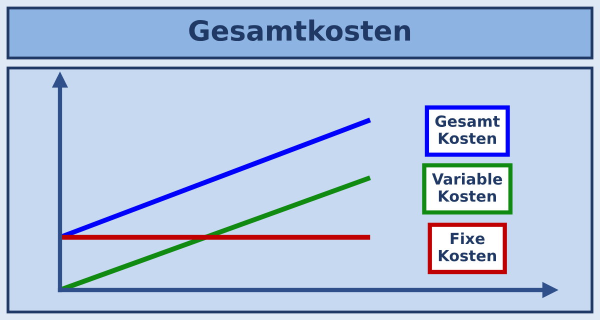 This screenshot has width=600, height=320. I want to click on text: Fixe Kosten, so click(467, 247).